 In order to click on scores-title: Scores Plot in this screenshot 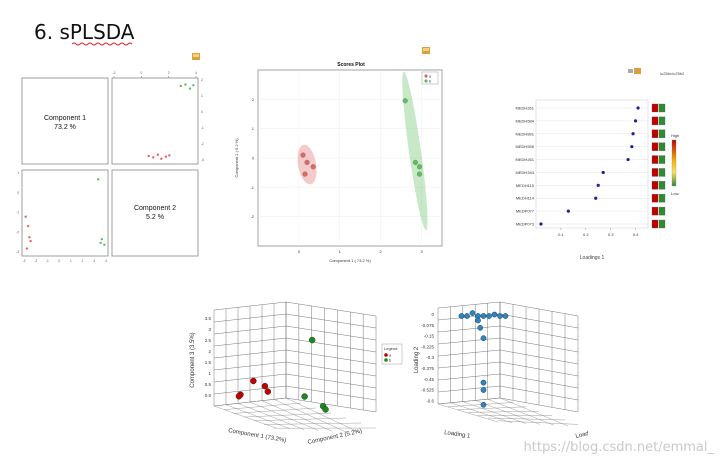, I will do `click(351, 65)`.